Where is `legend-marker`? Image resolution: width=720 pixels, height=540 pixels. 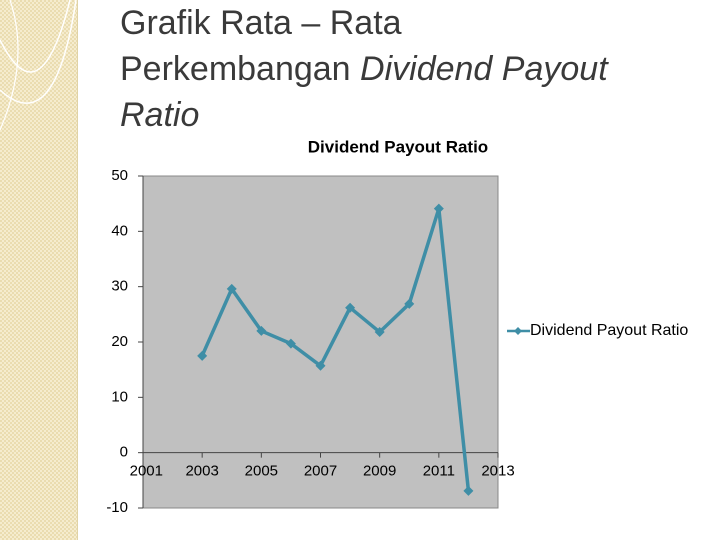
legend-marker is located at coordinates (518, 331).